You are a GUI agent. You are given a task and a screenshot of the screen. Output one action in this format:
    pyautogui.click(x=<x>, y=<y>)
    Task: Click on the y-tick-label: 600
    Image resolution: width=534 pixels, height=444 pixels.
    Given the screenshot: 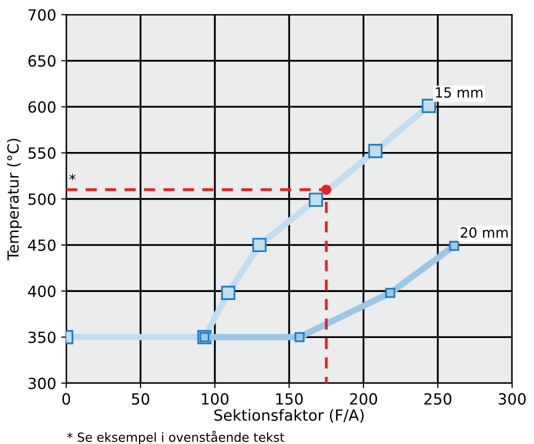 What is the action you would take?
    pyautogui.click(x=42, y=107)
    